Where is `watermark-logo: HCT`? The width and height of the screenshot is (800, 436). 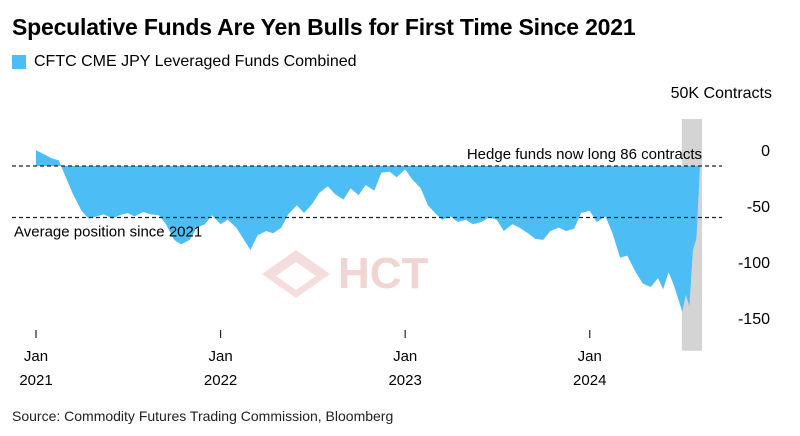 watermark-logo: HCT is located at coordinates (345, 273).